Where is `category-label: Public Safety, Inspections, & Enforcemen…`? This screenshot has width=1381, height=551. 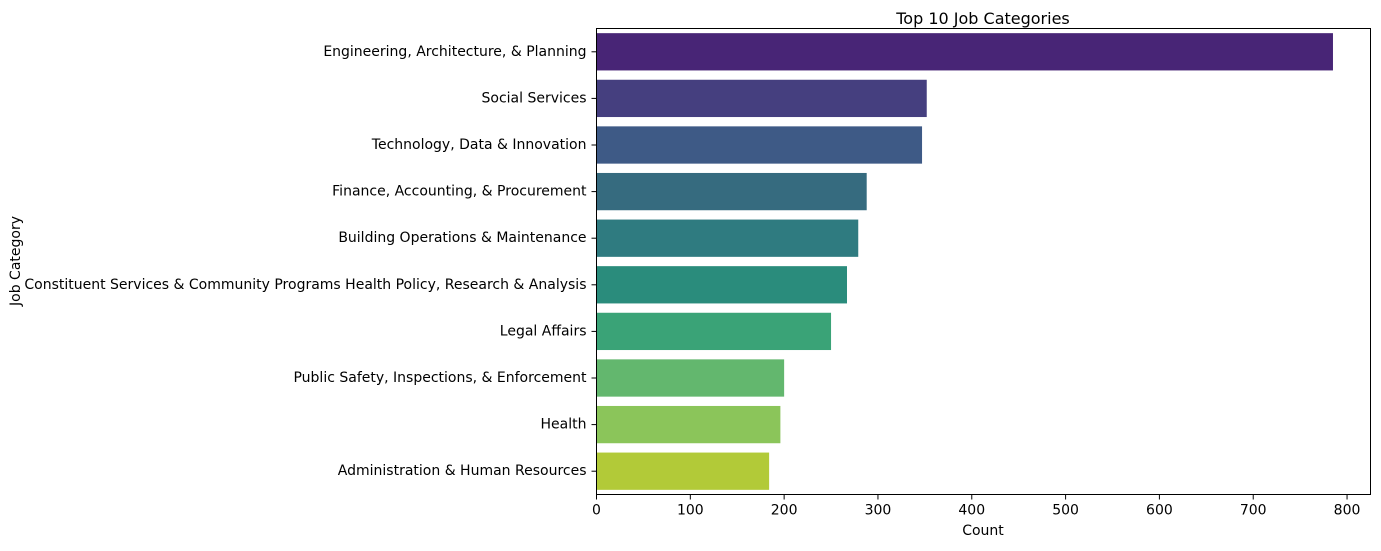 category-label: Public Safety, Inspections, & Enforcemen… is located at coordinates (440, 378).